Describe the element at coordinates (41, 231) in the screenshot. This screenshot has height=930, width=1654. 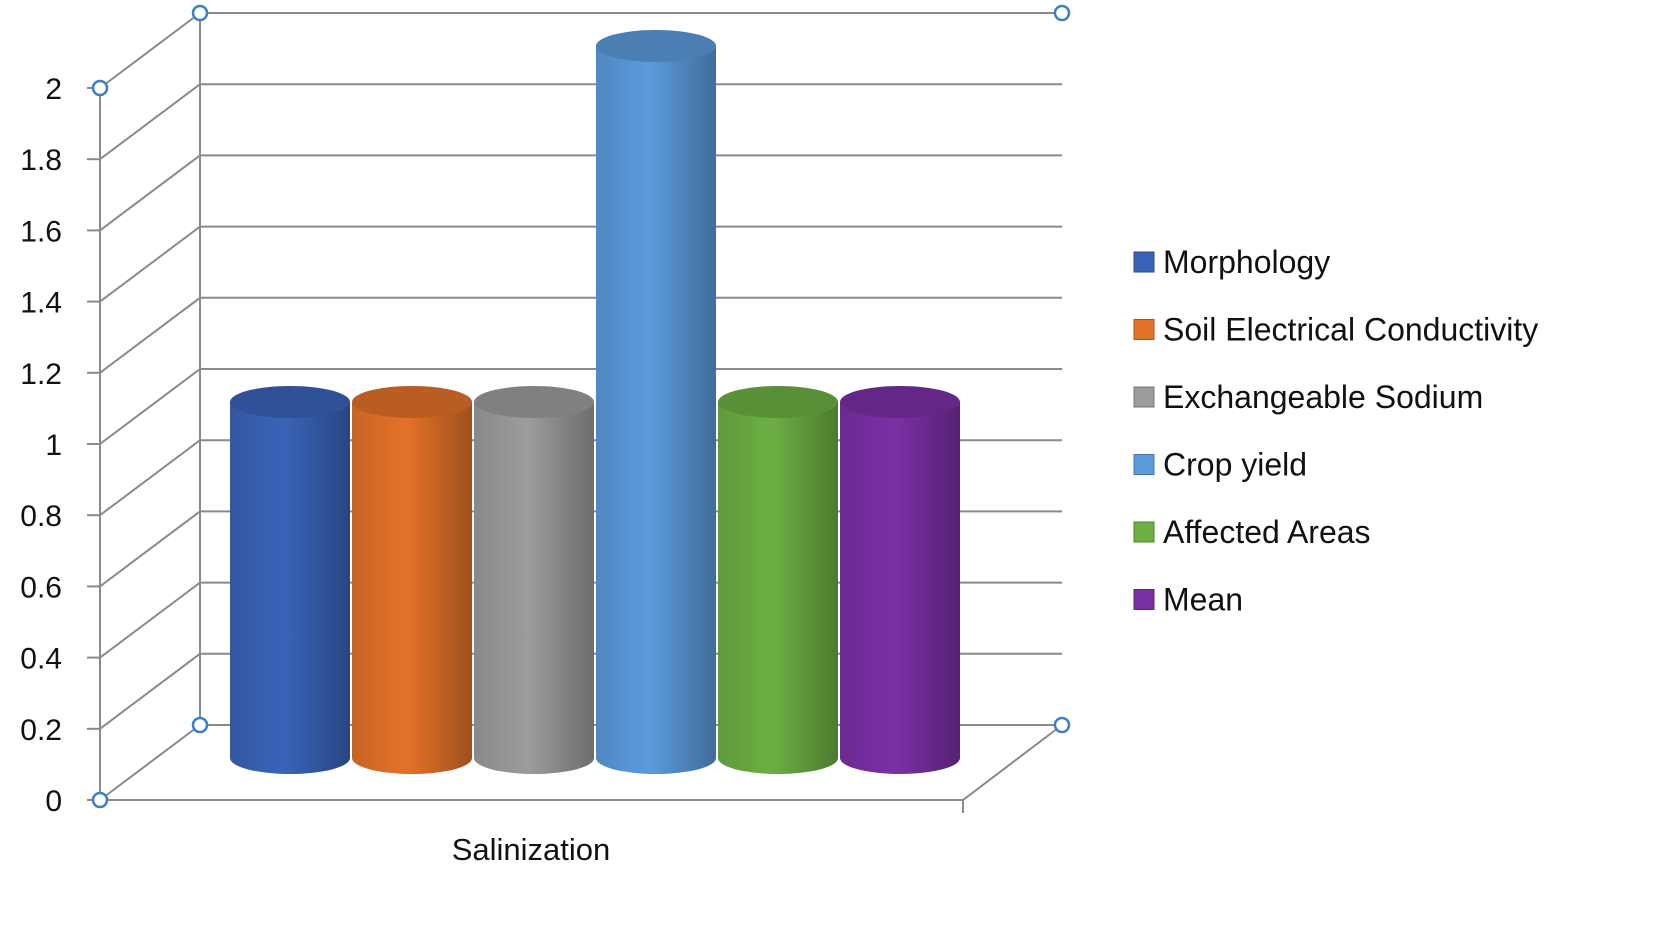
I see `y-tick-label: 1.6` at that location.